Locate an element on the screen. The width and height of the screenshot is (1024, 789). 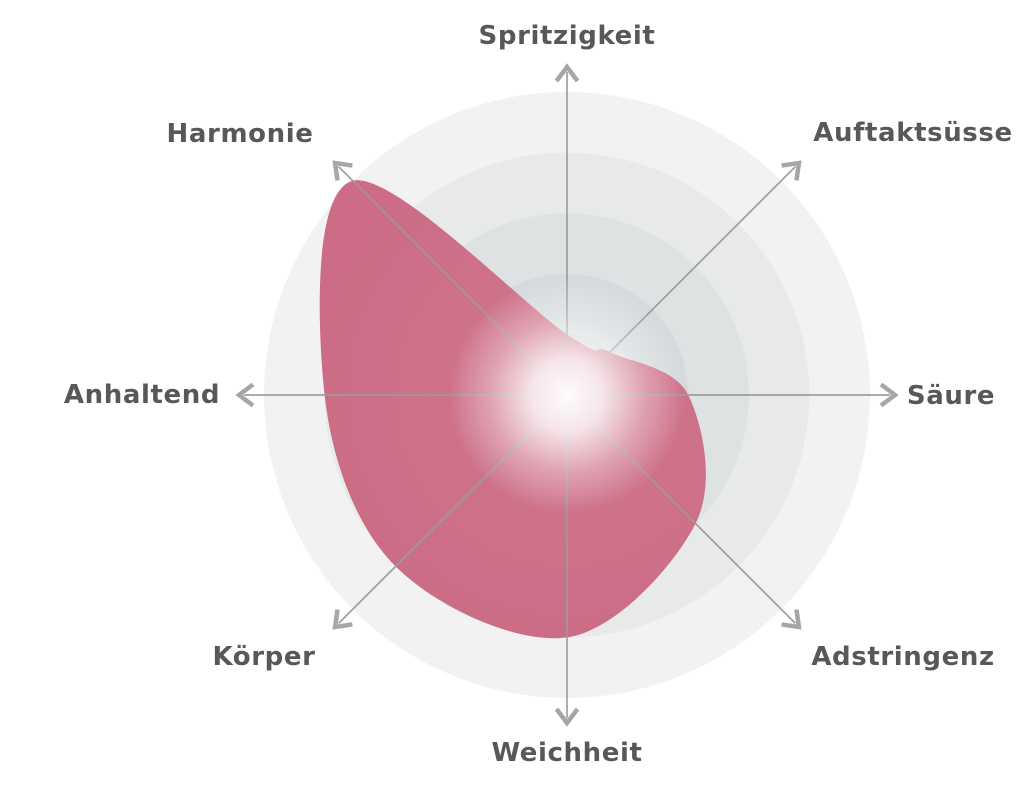
axis-label-saeure: Säure is located at coordinates (951, 396).